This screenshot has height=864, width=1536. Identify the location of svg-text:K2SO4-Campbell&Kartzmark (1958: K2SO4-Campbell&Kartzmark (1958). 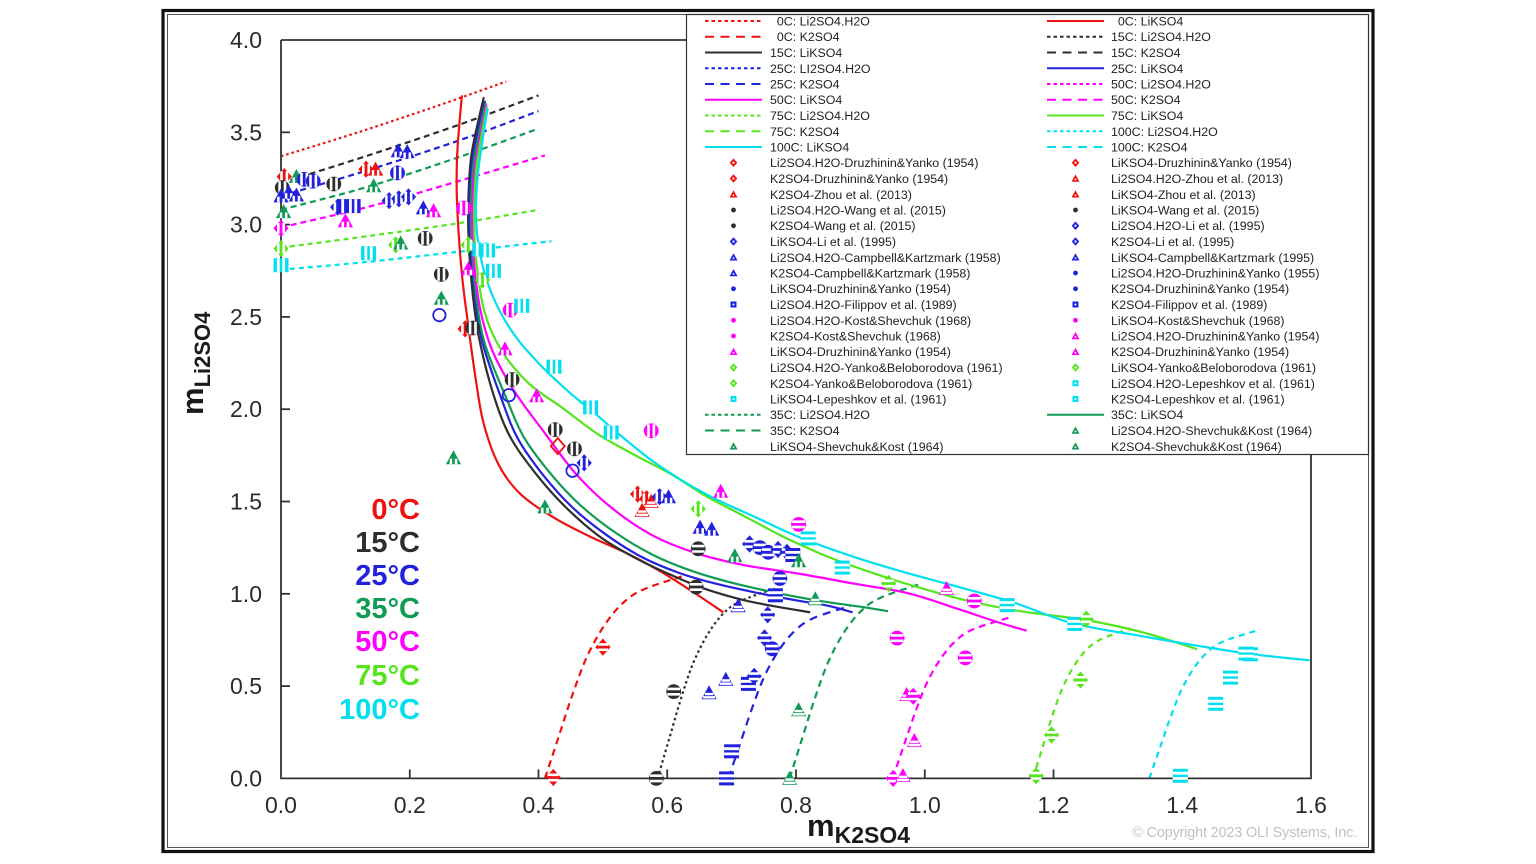
(870, 274).